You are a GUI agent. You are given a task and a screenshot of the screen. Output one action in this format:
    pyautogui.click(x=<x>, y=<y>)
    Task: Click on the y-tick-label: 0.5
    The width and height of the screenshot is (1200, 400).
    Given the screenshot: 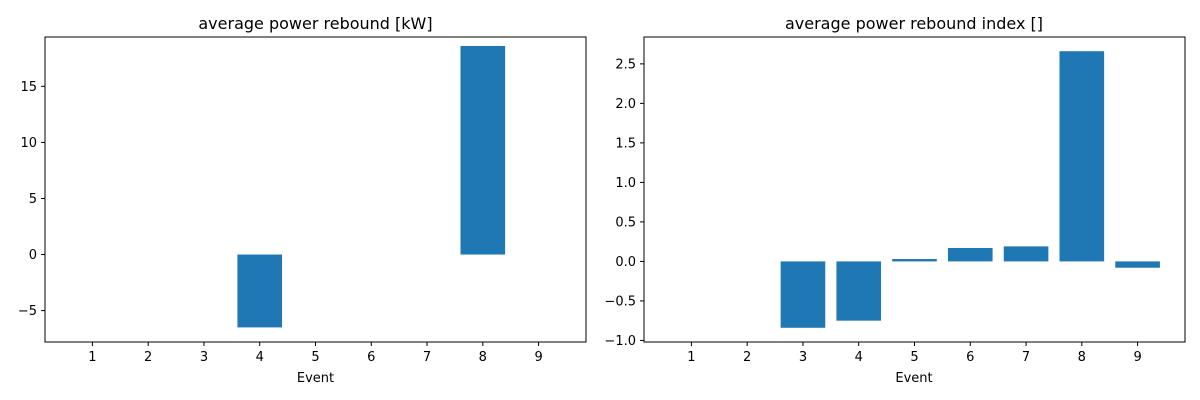 What is the action you would take?
    pyautogui.click(x=625, y=222)
    